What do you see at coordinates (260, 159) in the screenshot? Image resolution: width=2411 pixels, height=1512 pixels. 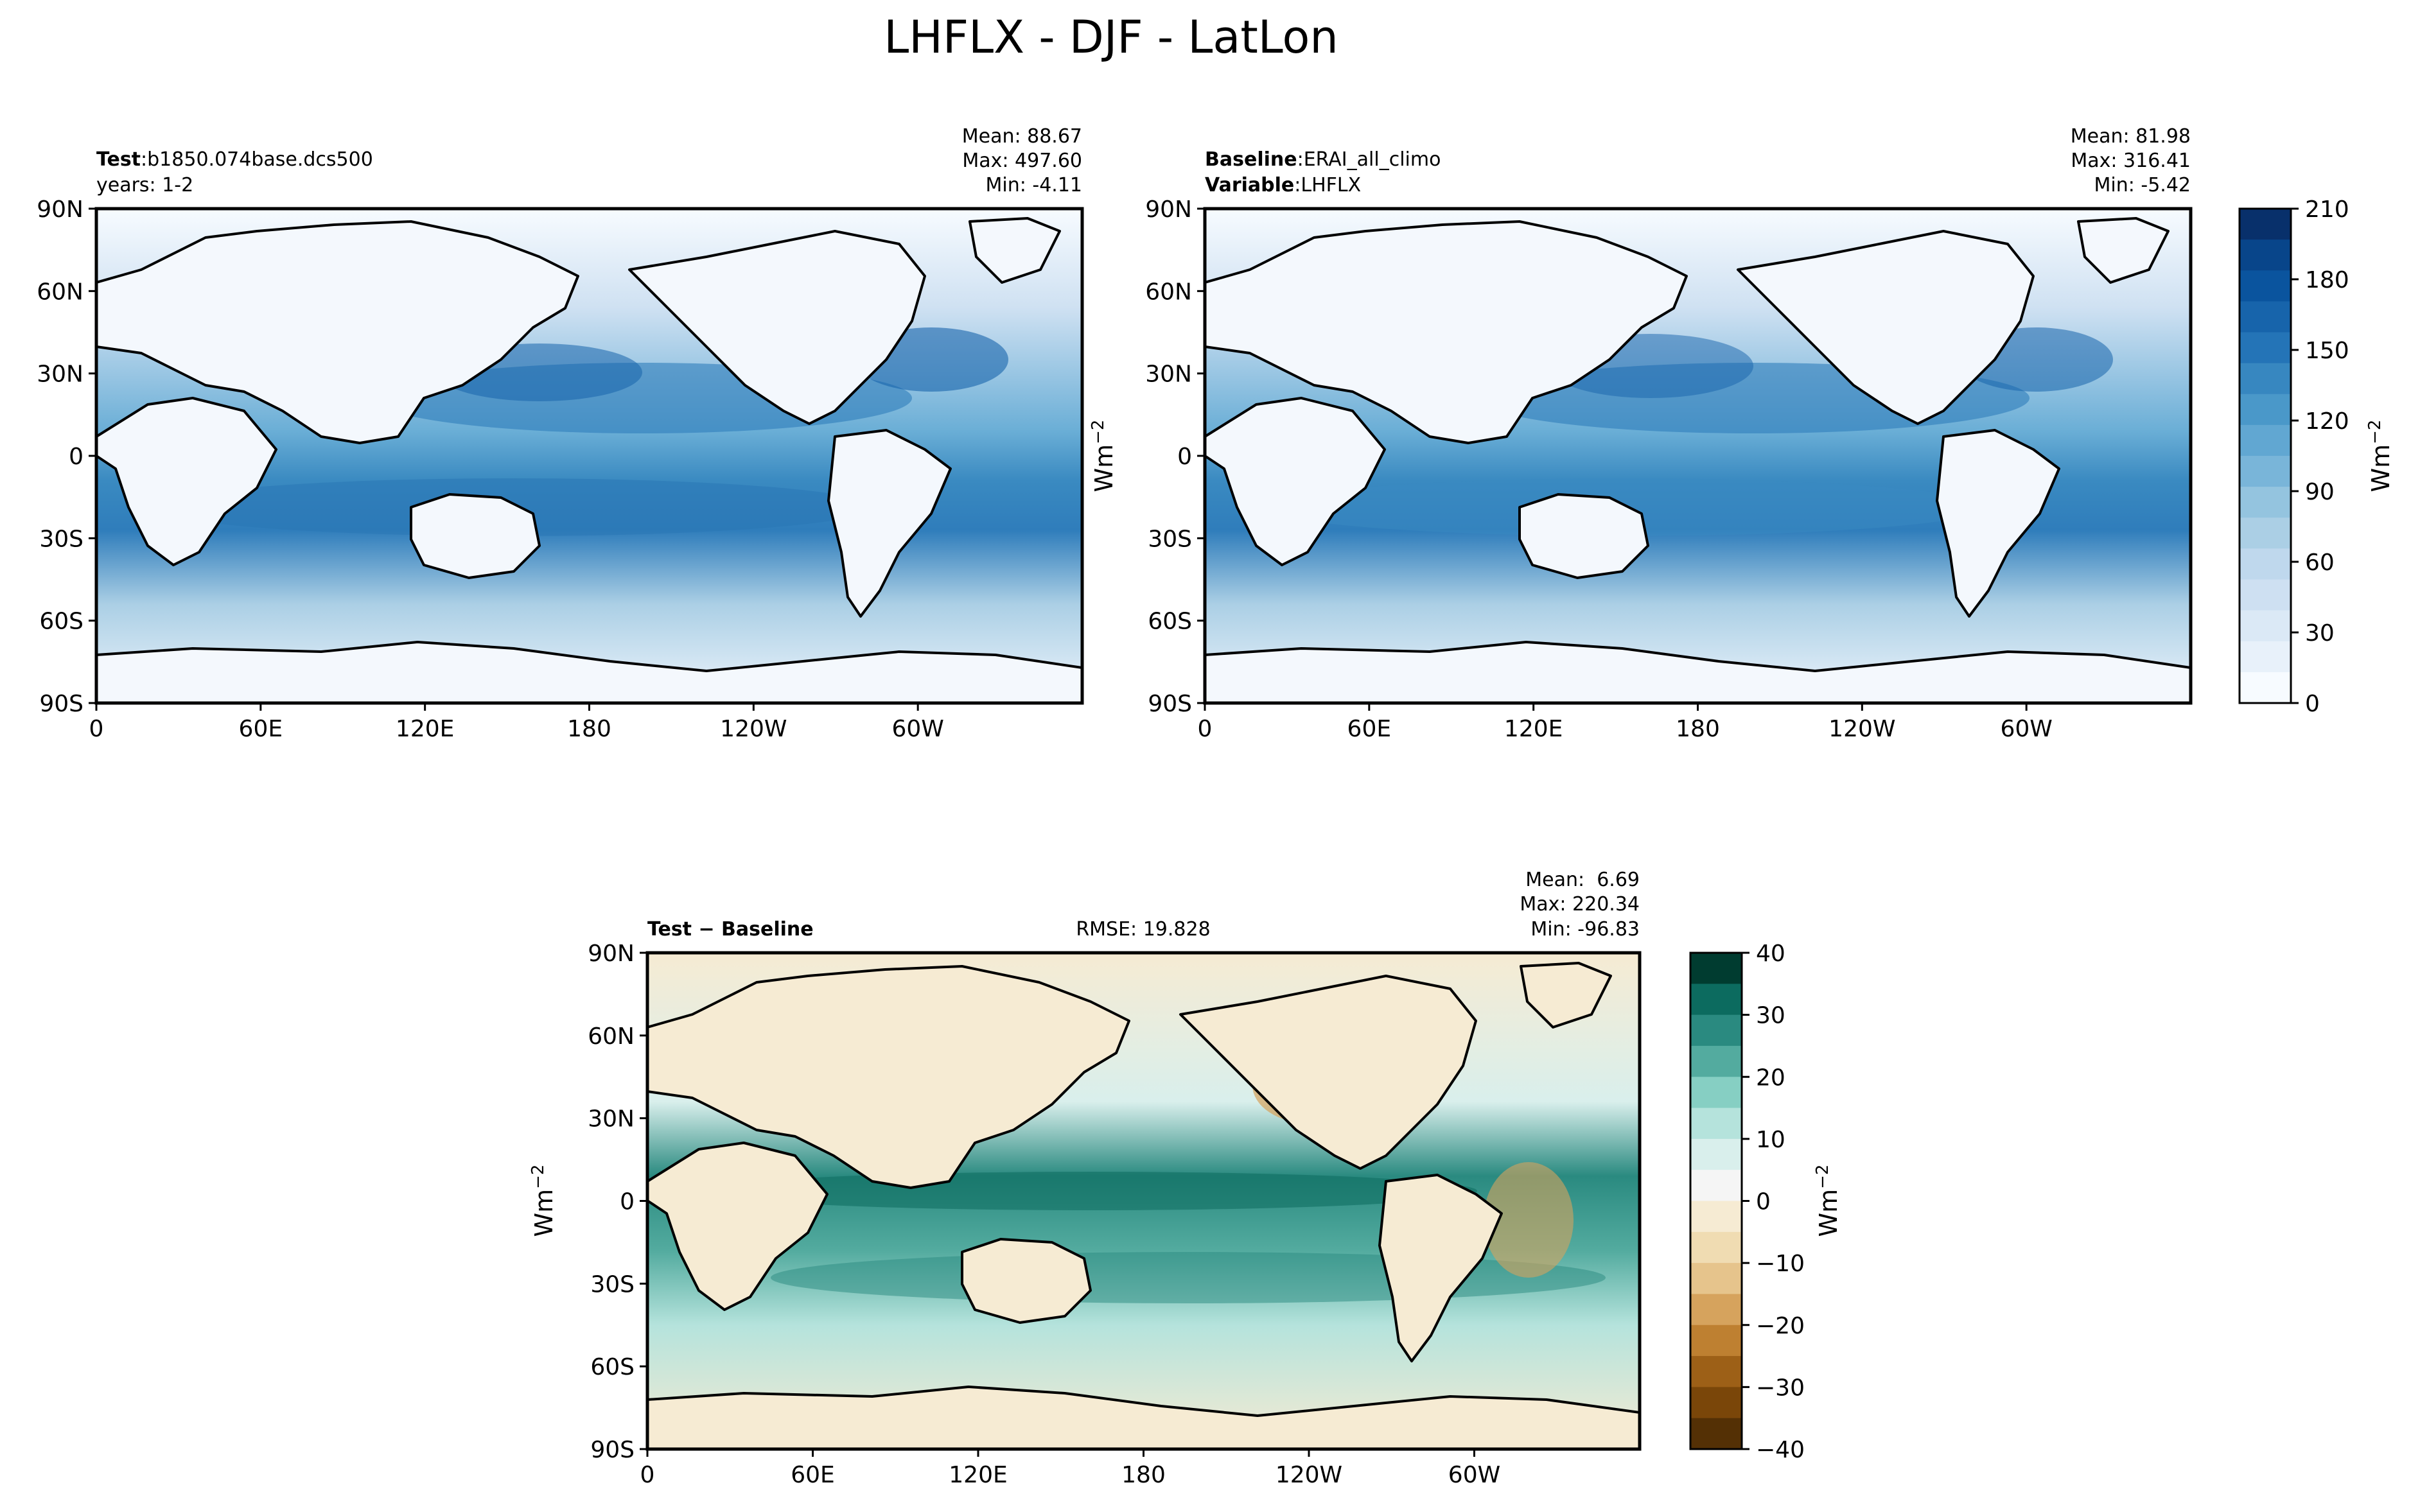 I see `test-label-value: b1850.074base.dcs500` at bounding box center [260, 159].